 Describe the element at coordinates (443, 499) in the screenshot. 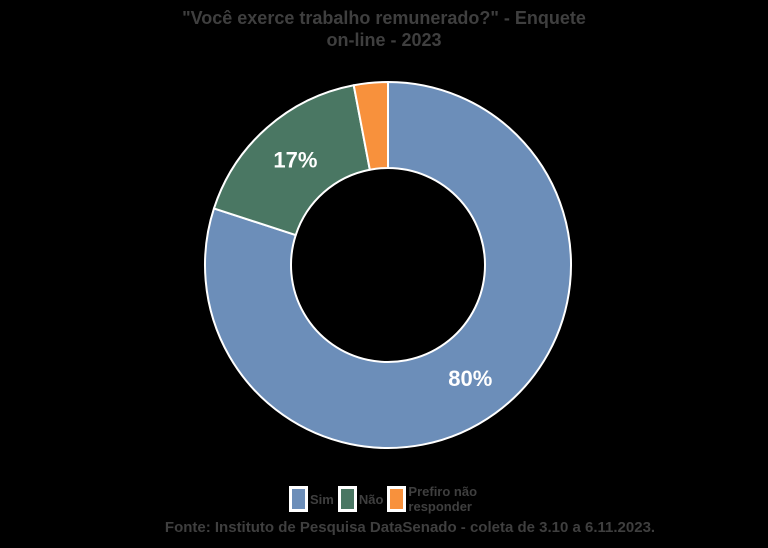

I see `legend-label-prefiro-nao-responder: Prefiro não responder` at that location.